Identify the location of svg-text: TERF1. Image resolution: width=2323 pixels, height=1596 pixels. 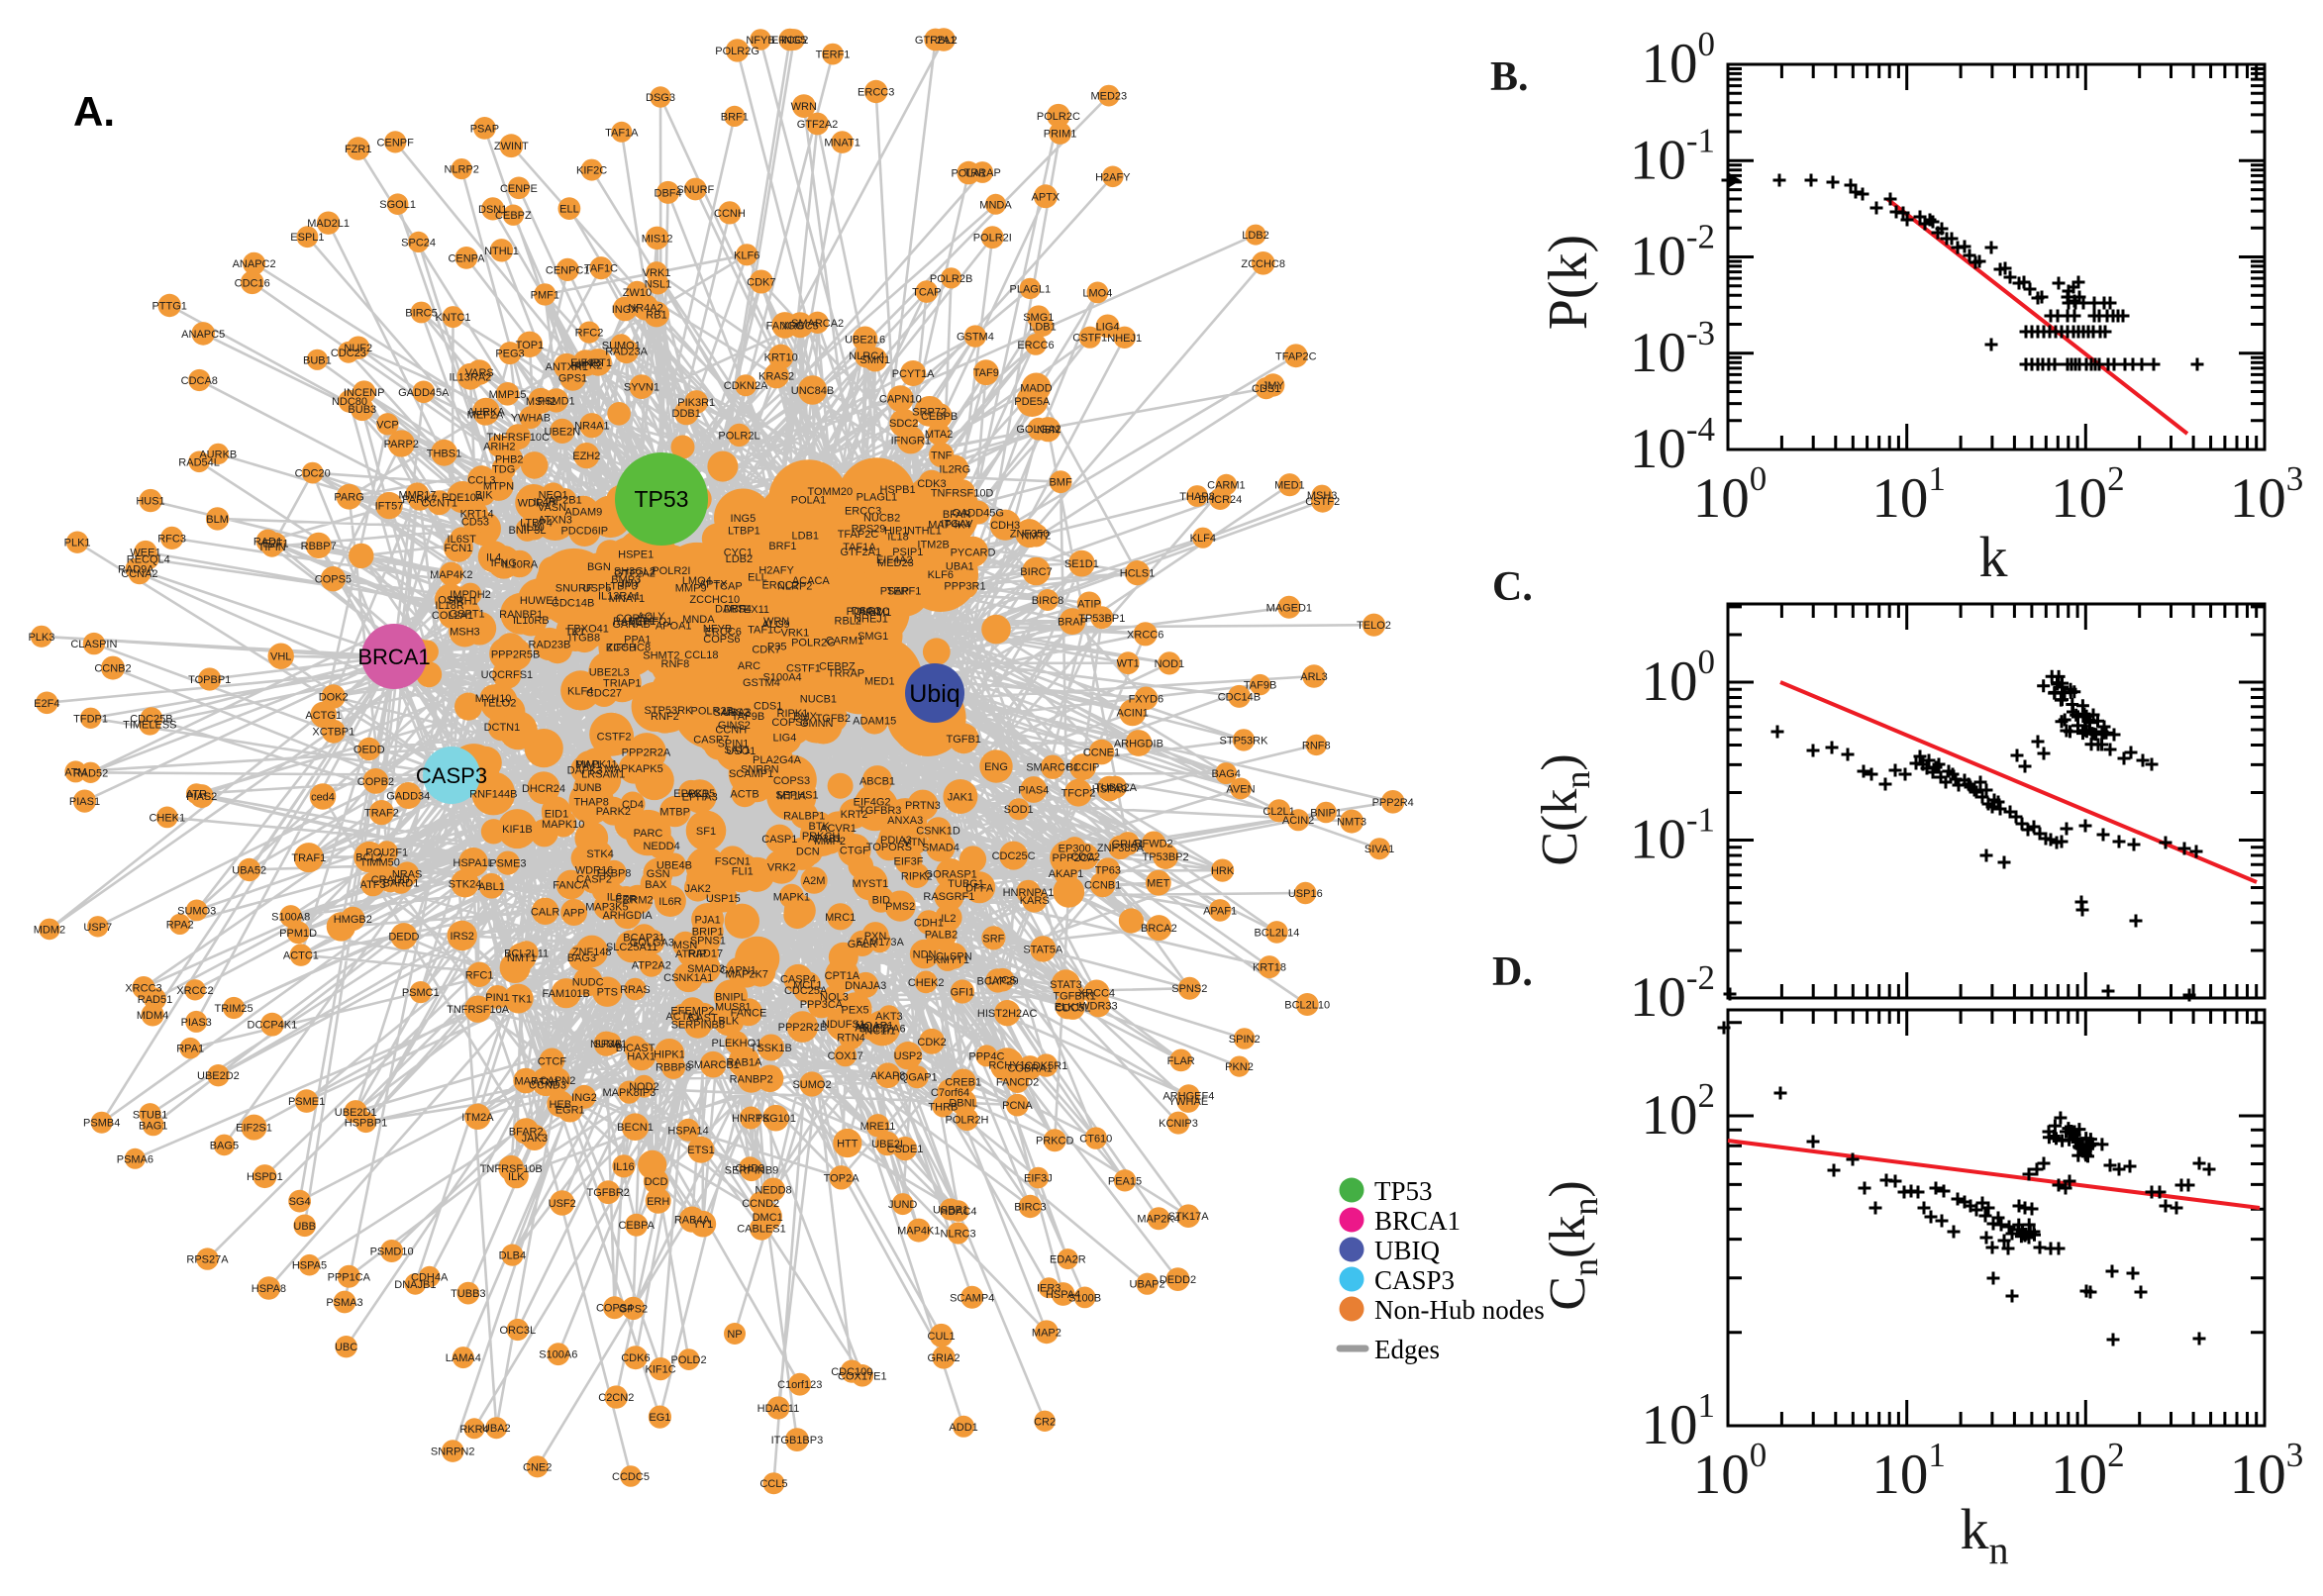
(903, 592).